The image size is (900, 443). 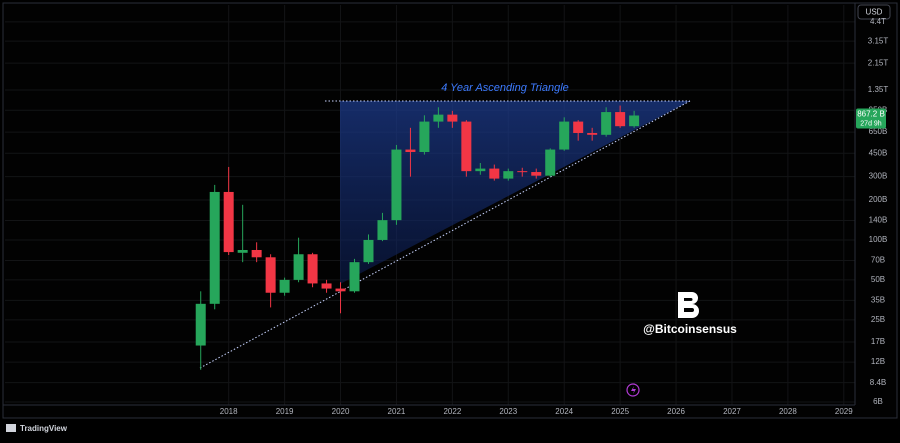 I want to click on x-tick-label: 2019, so click(x=285, y=411).